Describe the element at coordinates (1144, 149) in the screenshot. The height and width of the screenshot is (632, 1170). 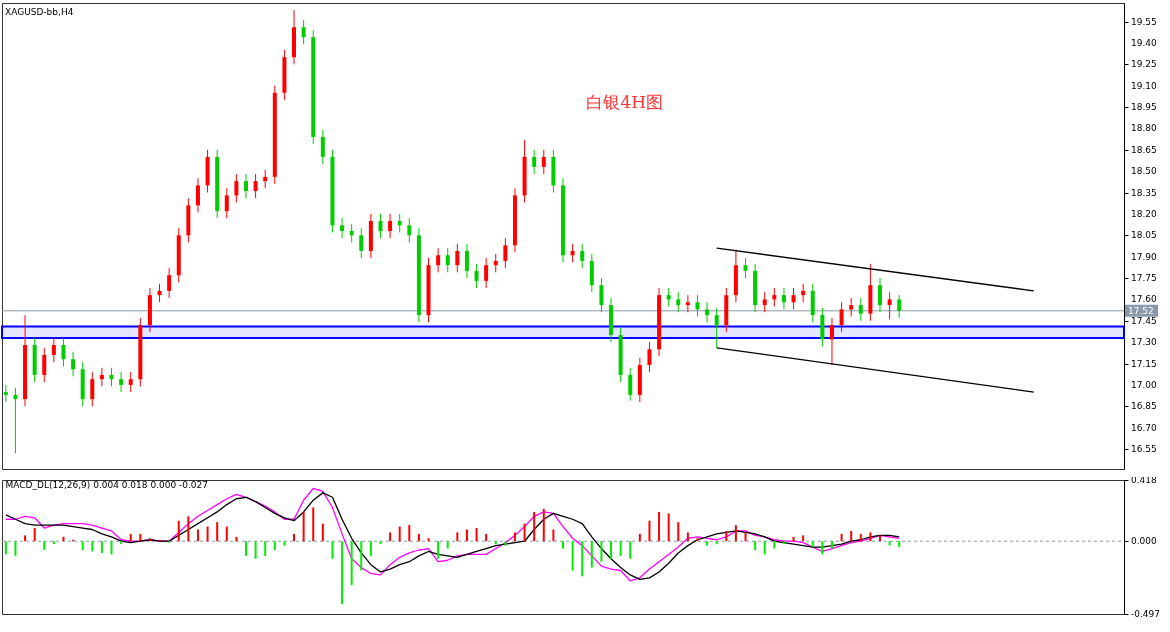
I see `y-tick-label: 18.65` at that location.